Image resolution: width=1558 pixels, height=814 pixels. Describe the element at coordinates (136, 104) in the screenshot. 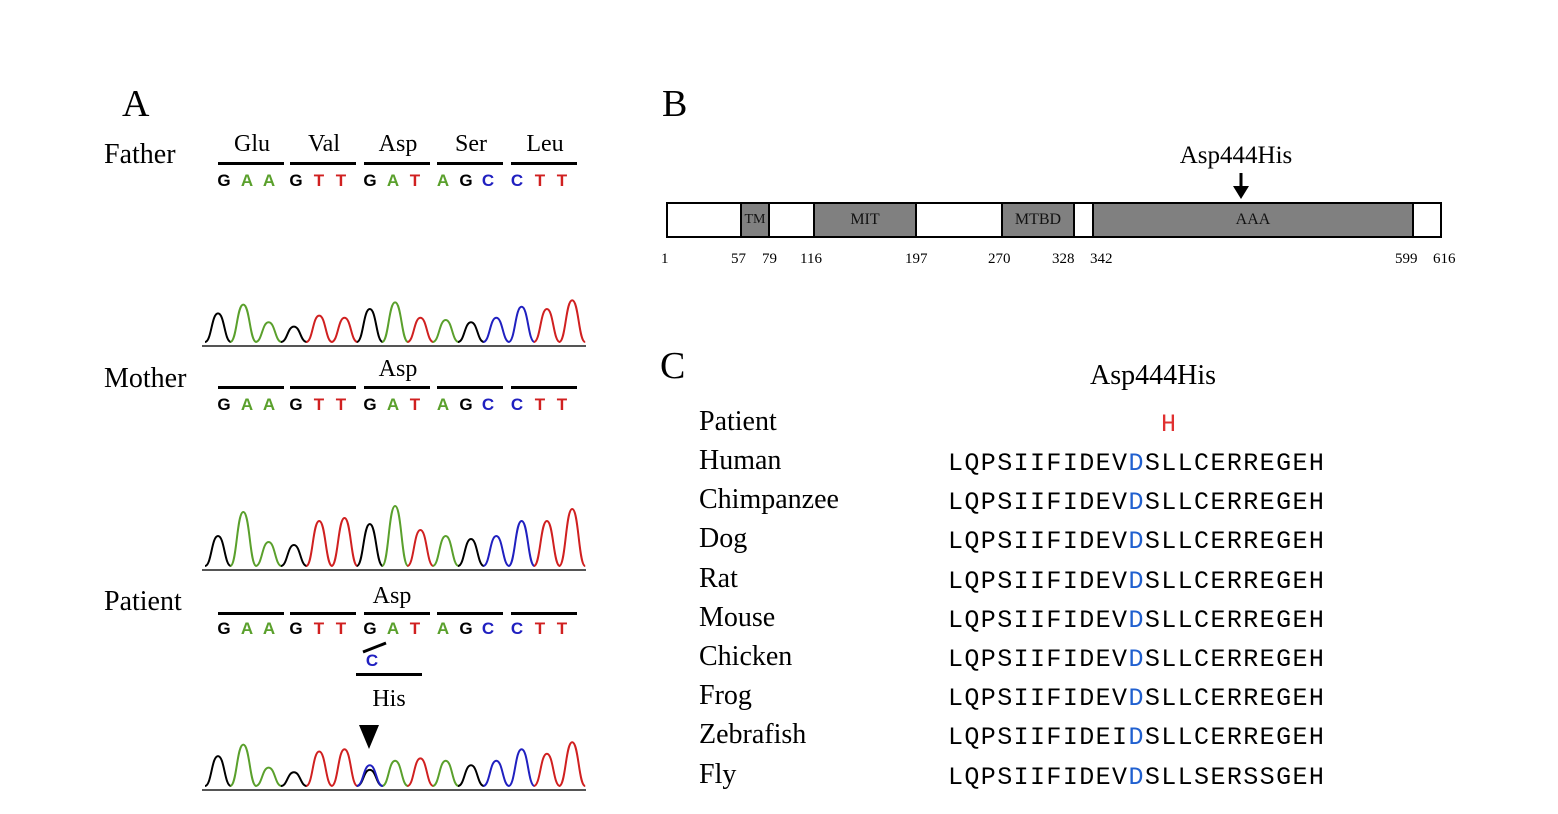

I see `panel-a-letter: A` at that location.